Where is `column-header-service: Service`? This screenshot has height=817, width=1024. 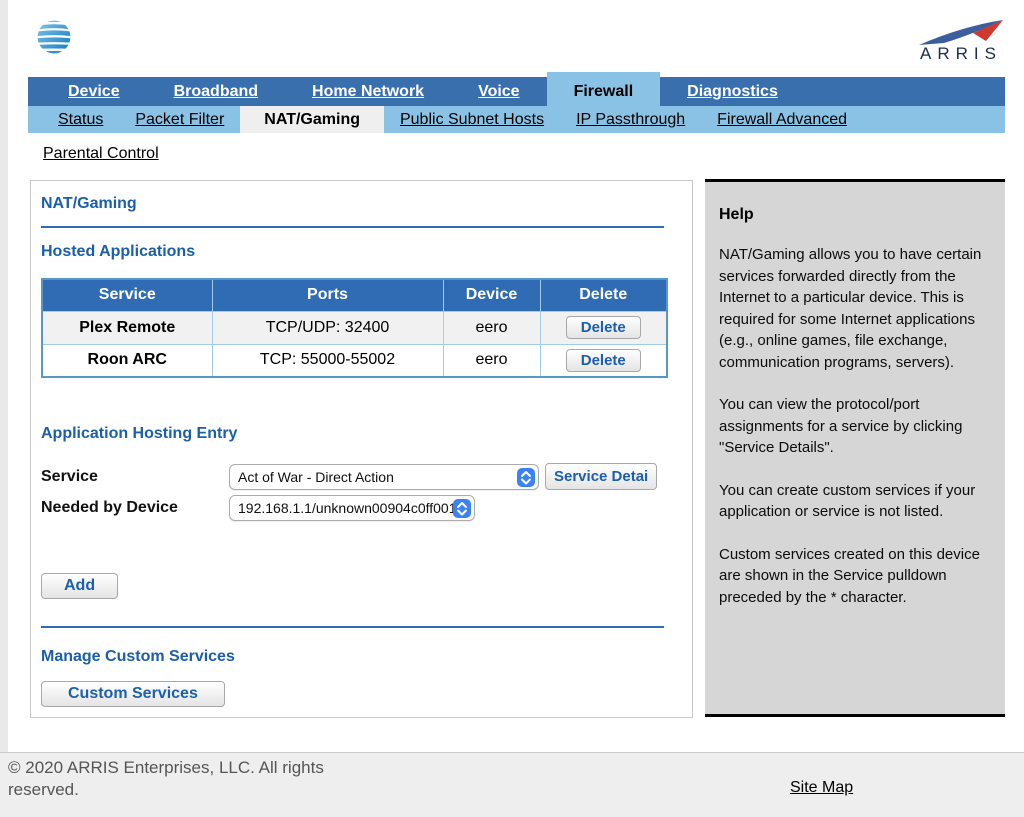 column-header-service: Service is located at coordinates (127, 295).